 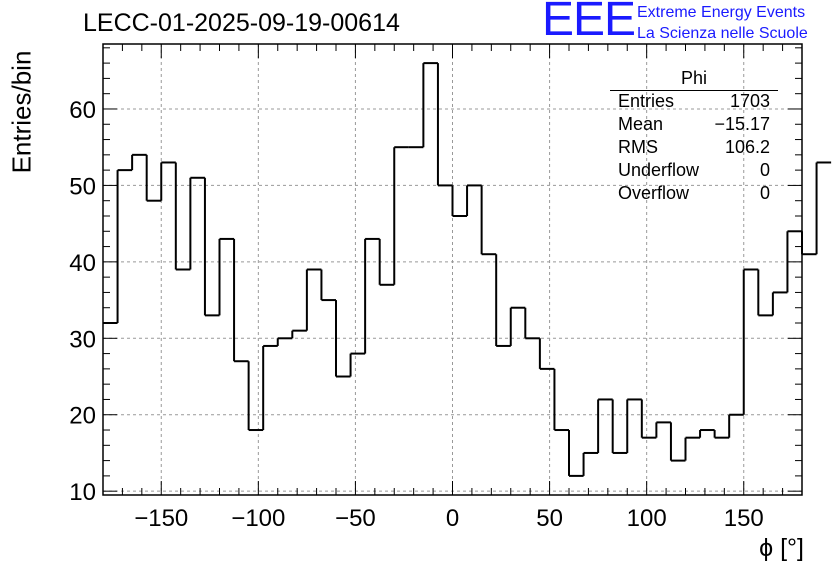 I want to click on logo-mark: EEE, so click(x=589, y=23).